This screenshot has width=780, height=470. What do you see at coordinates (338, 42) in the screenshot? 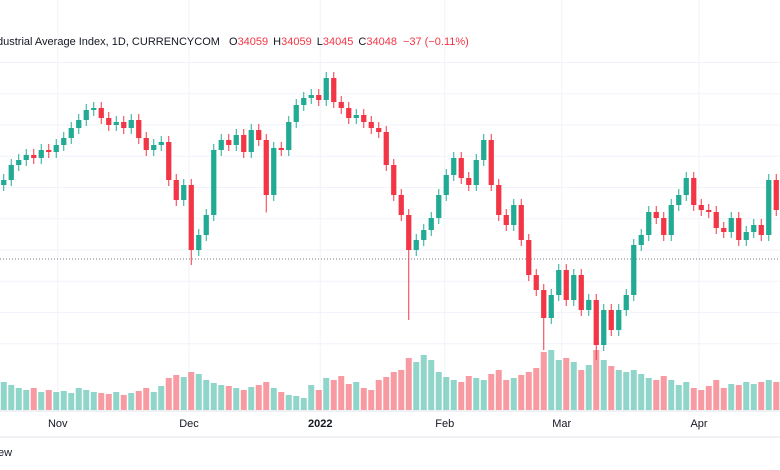
I see `quote-value: 34045` at bounding box center [338, 42].